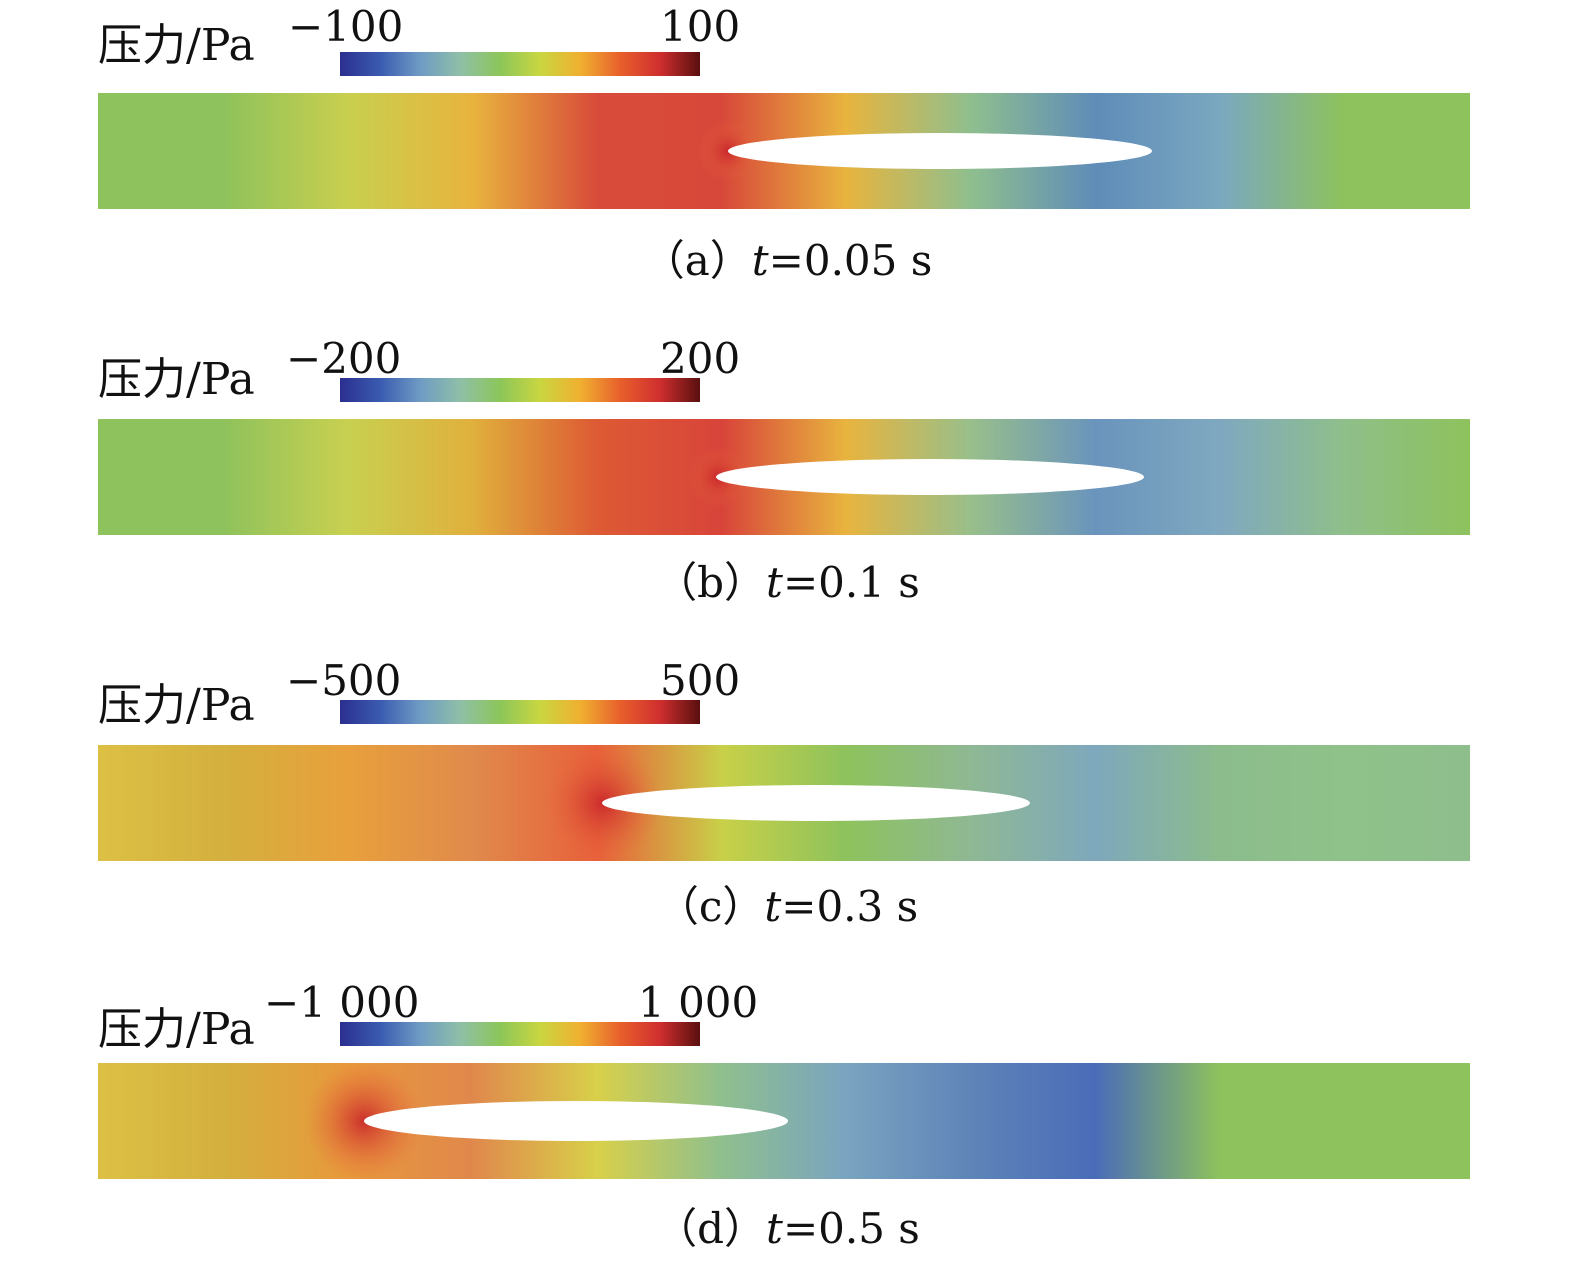 This screenshot has height=1262, width=1575. Describe the element at coordinates (344, 680) in the screenshot. I see `colorbar-min-label: −500` at that location.